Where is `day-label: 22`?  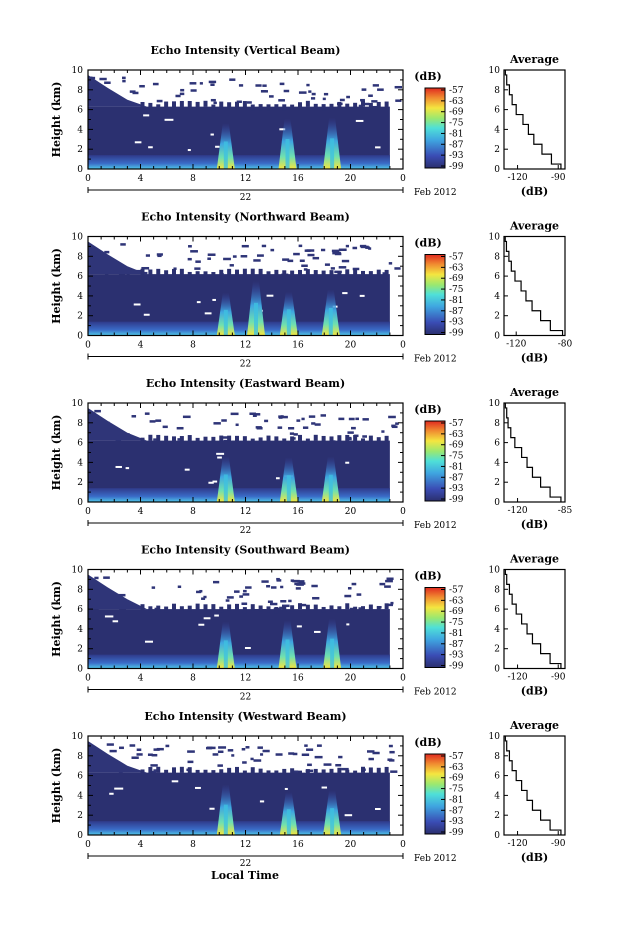 day-label: 22 is located at coordinates (245, 864).